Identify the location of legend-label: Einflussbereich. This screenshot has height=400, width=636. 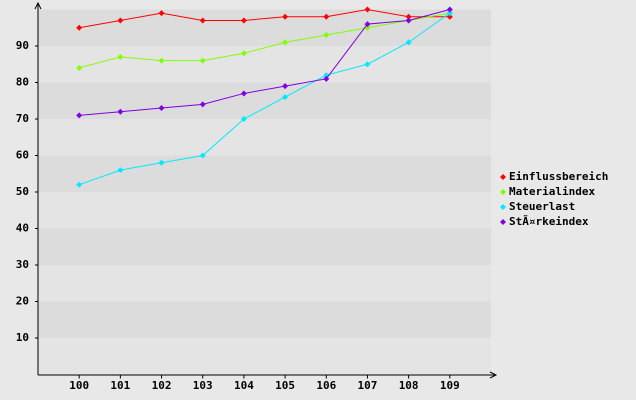
(558, 176).